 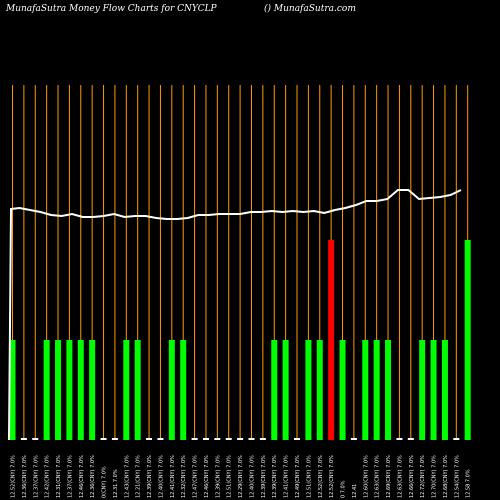 I want to click on x-tick-label: 12.47(CNY) 7.0%, so click(x=196, y=476).